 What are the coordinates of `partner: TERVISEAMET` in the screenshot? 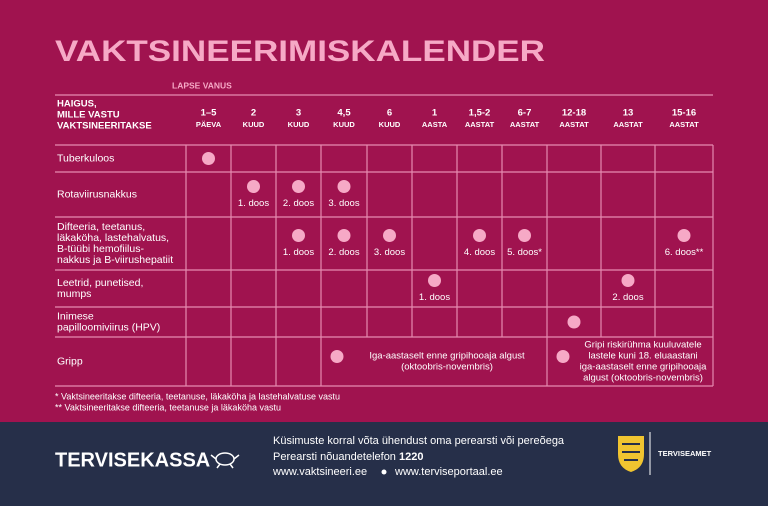 It's located at (685, 453).